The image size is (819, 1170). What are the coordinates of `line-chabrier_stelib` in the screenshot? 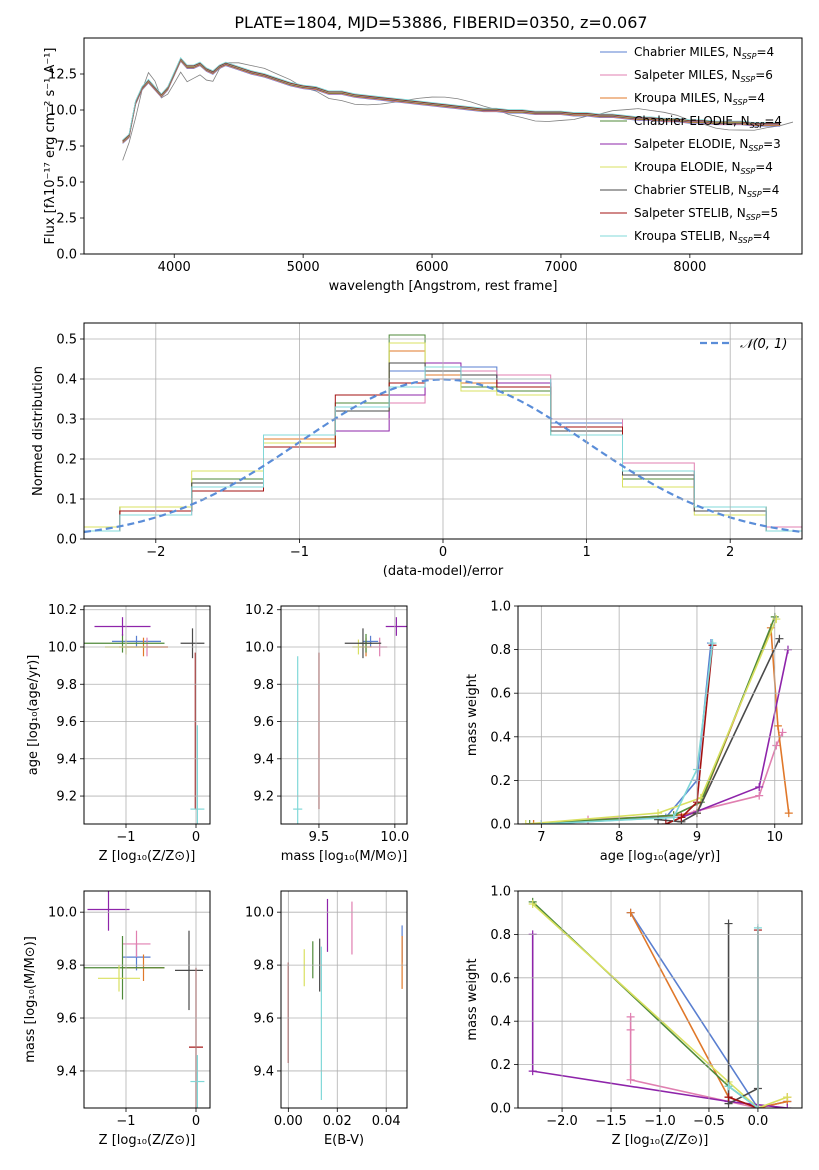 It's located at (743, 1015).